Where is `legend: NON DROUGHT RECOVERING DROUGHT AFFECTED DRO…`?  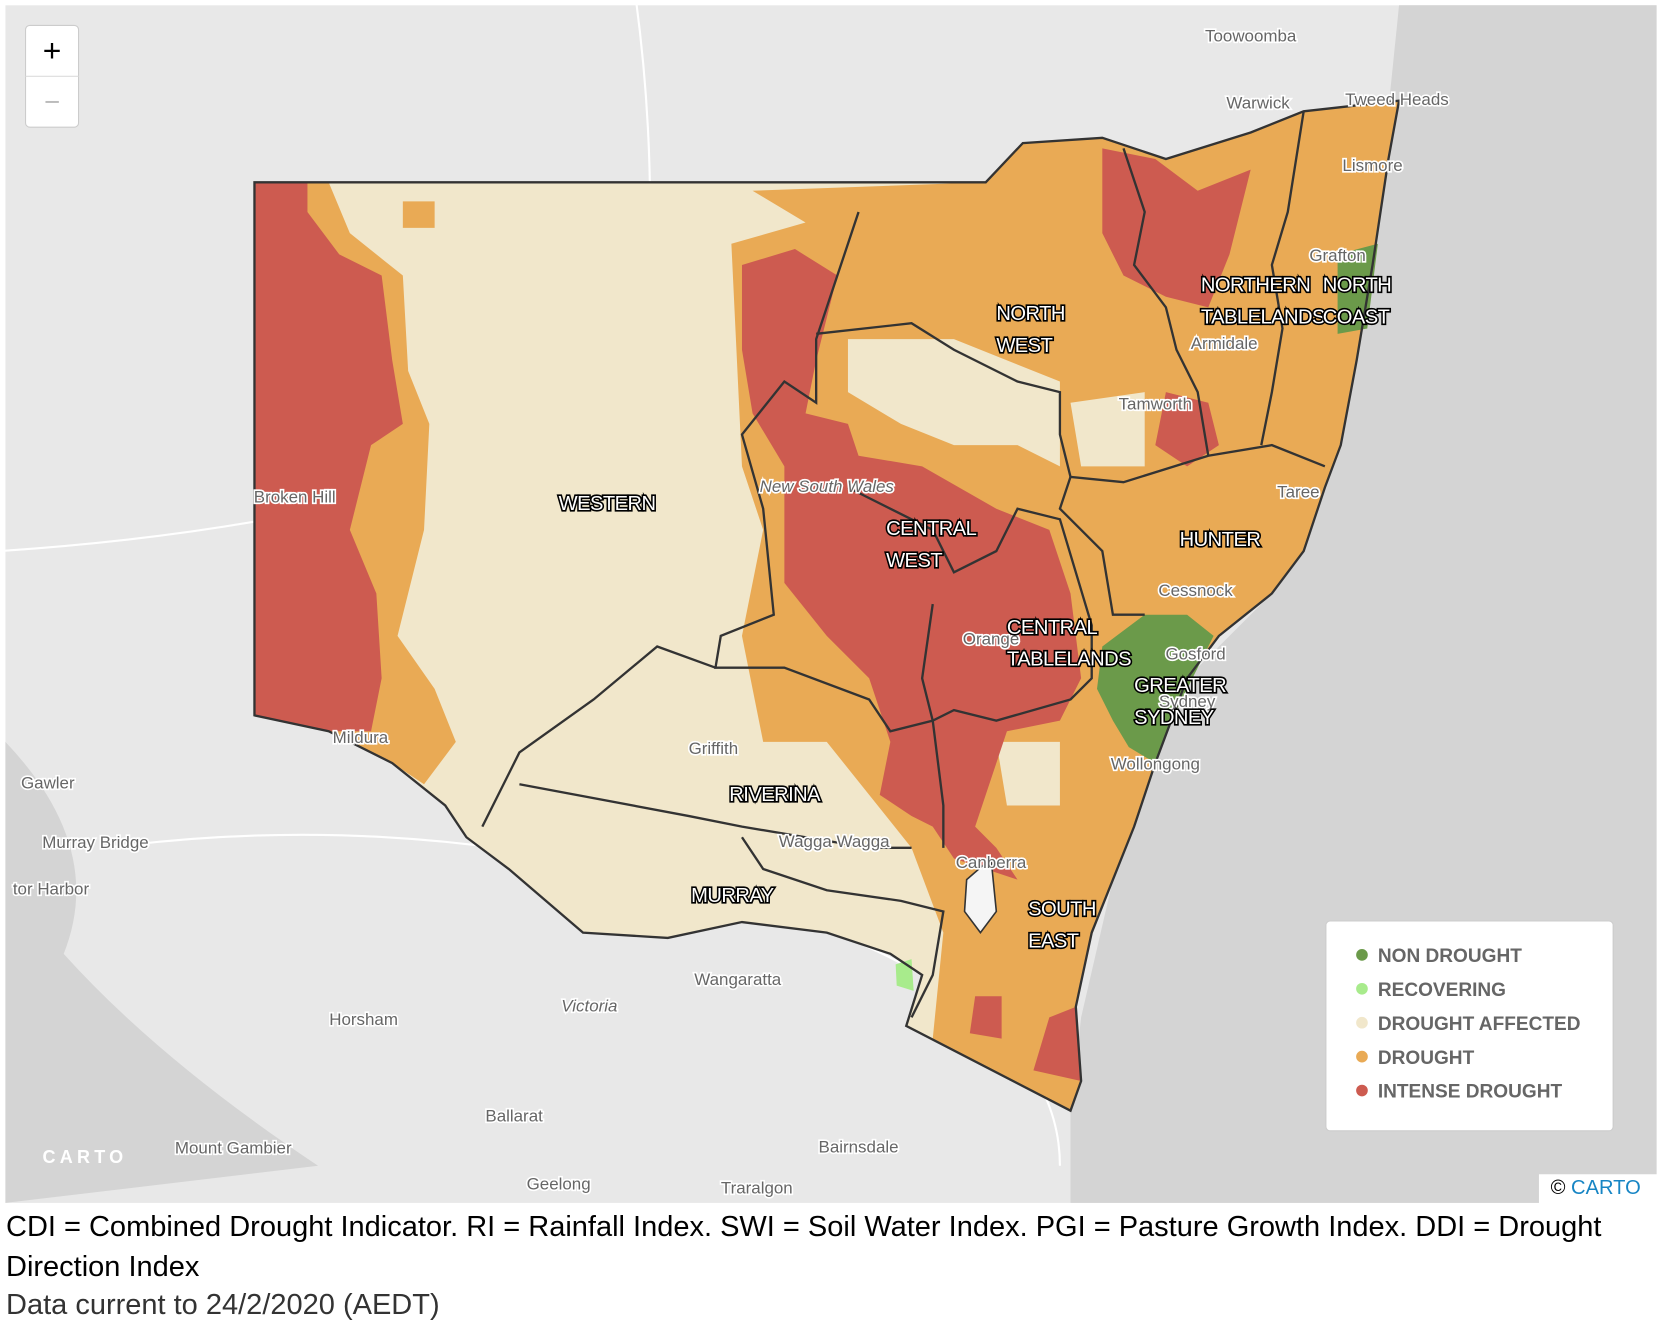 legend: NON DROUGHT RECOVERING DROUGHT AFFECTED DRO… is located at coordinates (1469, 1026).